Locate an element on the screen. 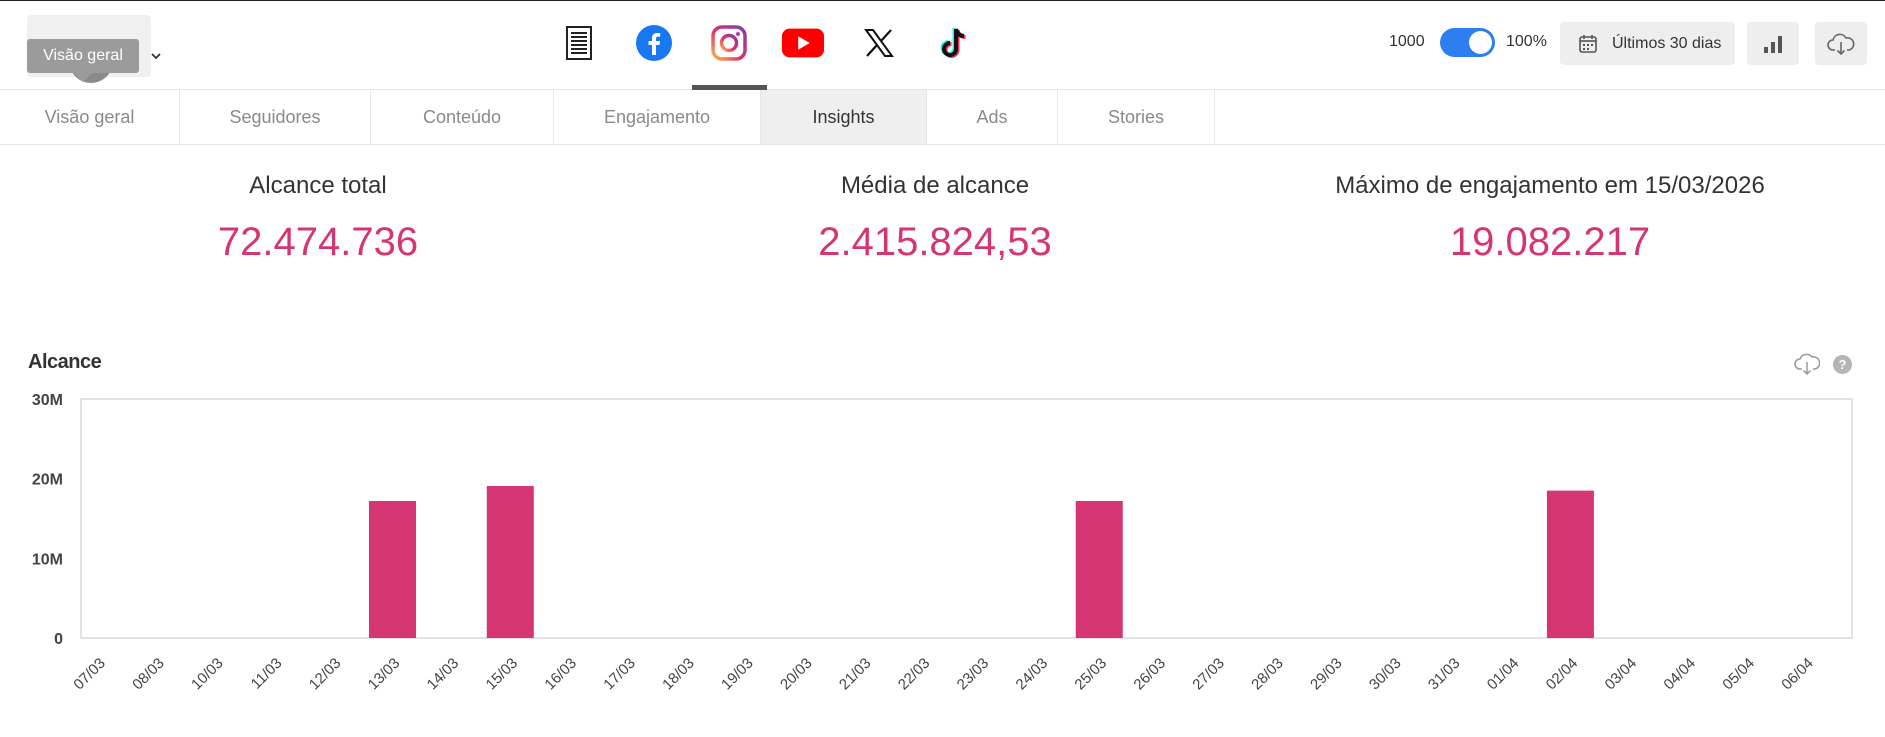 The width and height of the screenshot is (1885, 737). x-tick-label: 19/03 is located at coordinates (737, 674).